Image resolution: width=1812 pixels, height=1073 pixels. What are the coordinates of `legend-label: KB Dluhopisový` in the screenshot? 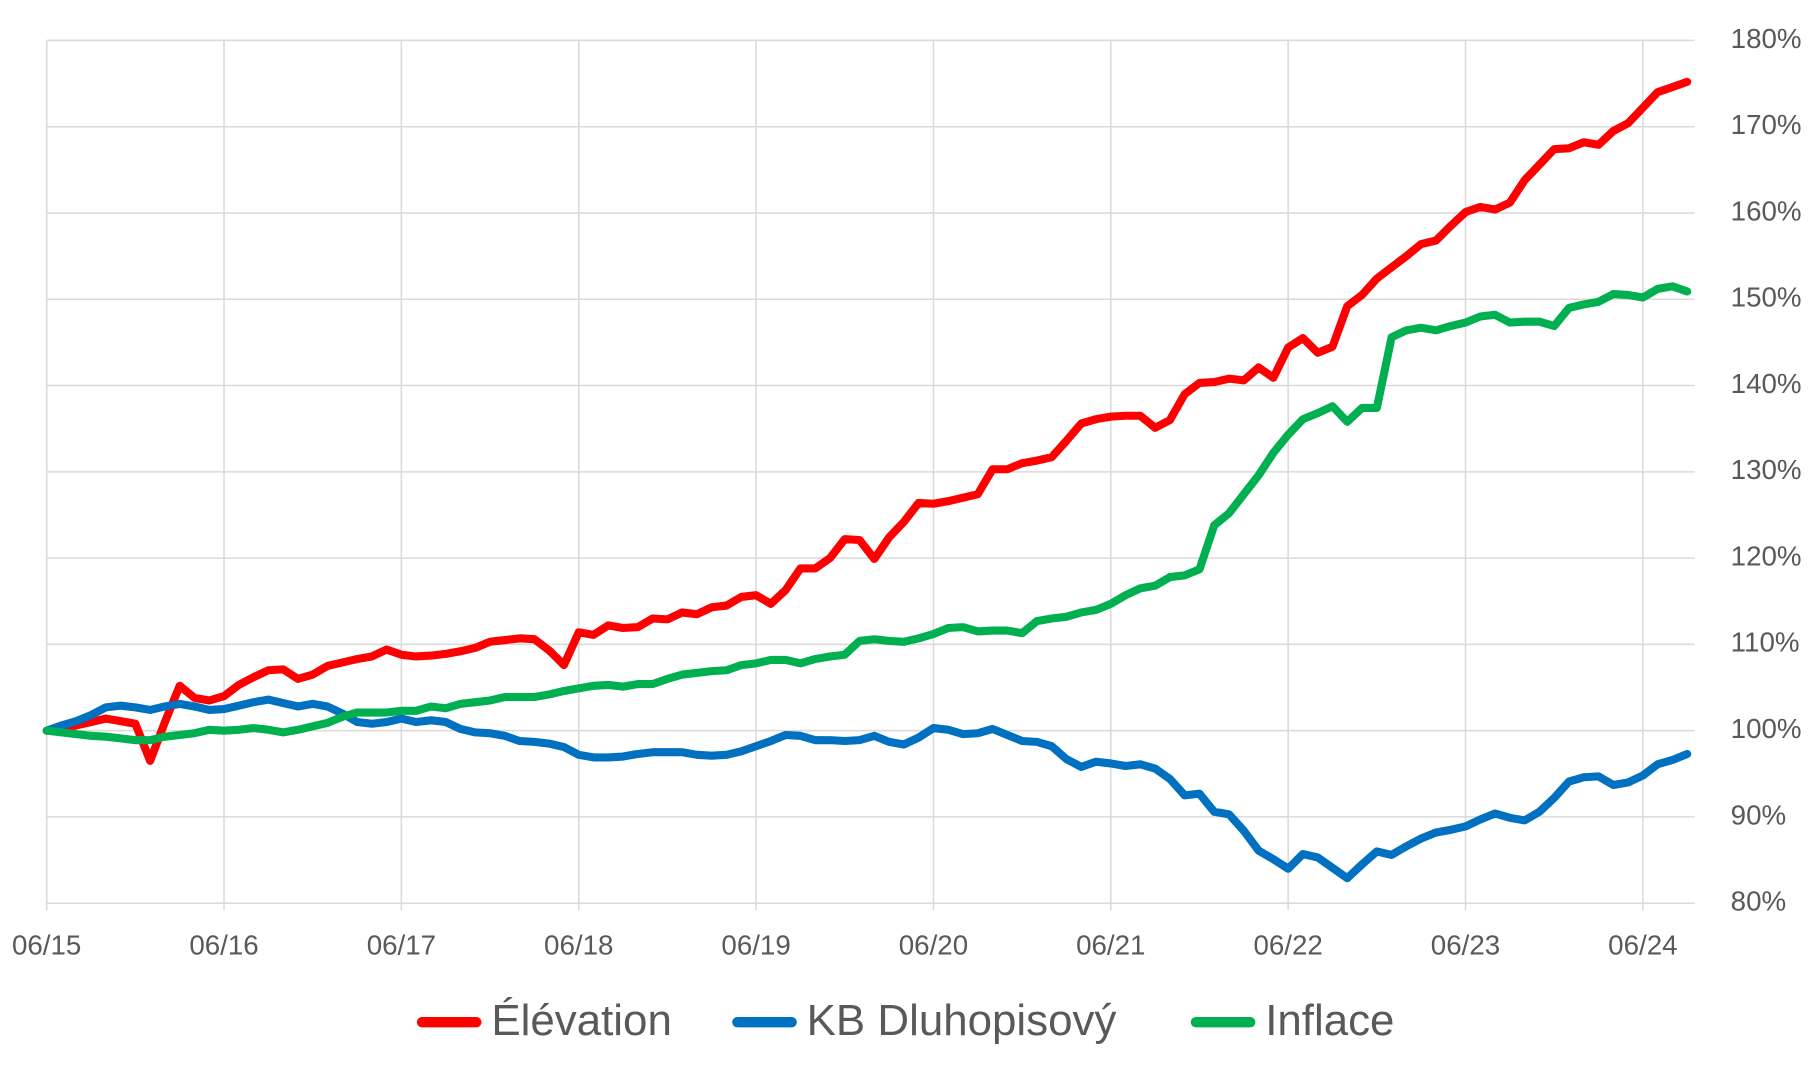 It's located at (962, 1020).